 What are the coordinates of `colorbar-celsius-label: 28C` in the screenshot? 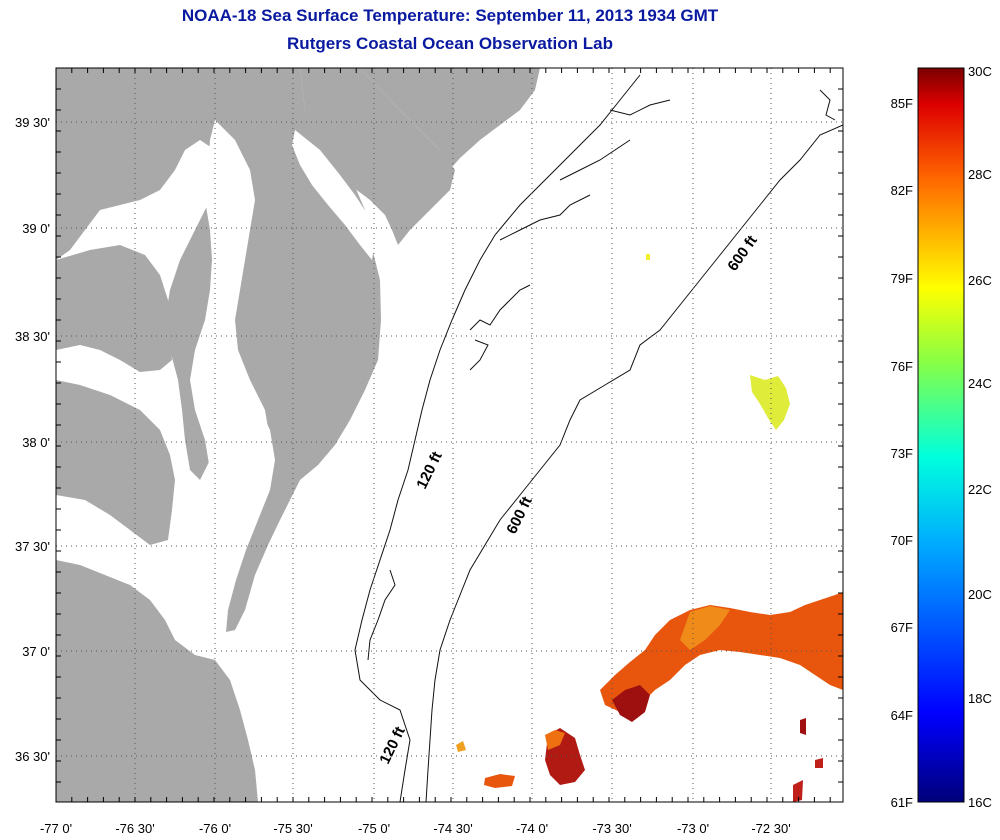 It's located at (980, 174).